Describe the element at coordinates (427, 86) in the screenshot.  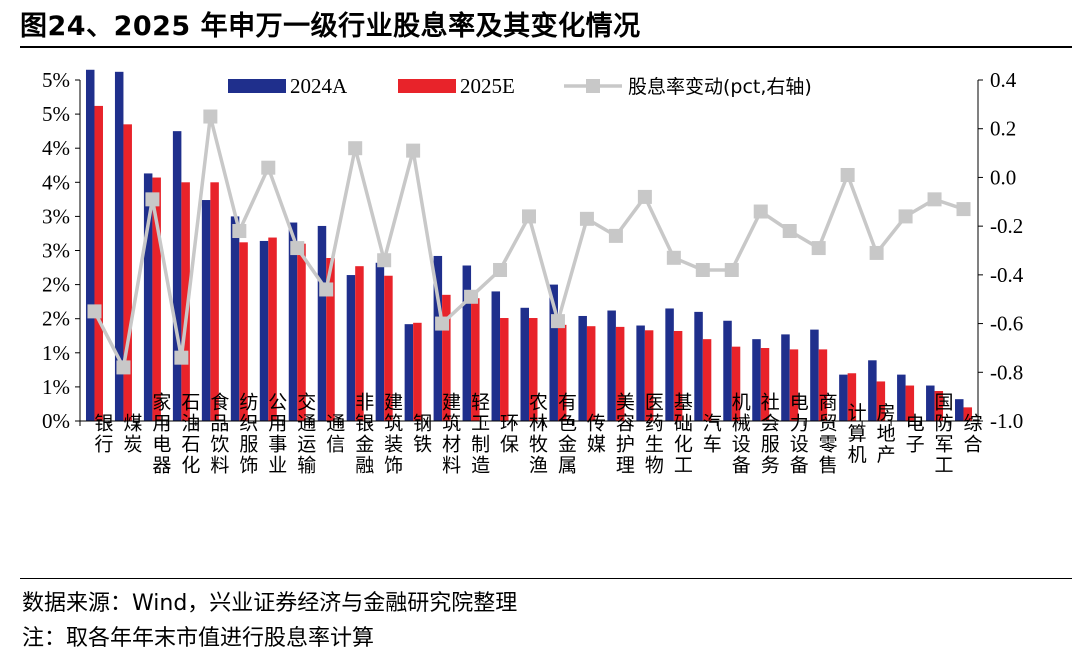
I see `legend-swatch-2025e` at that location.